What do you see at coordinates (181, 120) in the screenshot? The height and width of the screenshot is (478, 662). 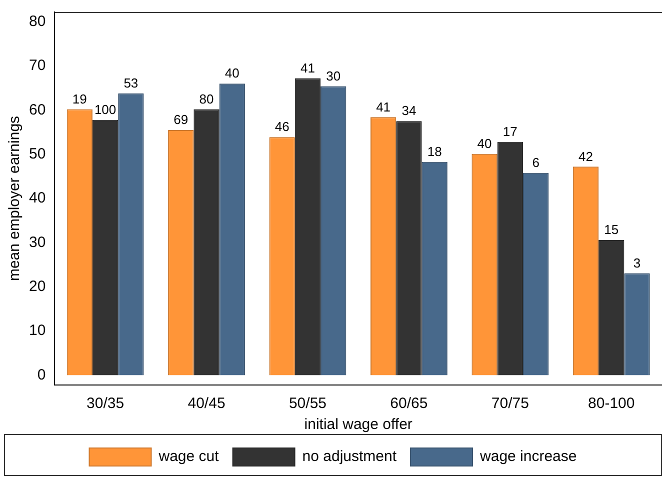 I see `annotation: 69` at bounding box center [181, 120].